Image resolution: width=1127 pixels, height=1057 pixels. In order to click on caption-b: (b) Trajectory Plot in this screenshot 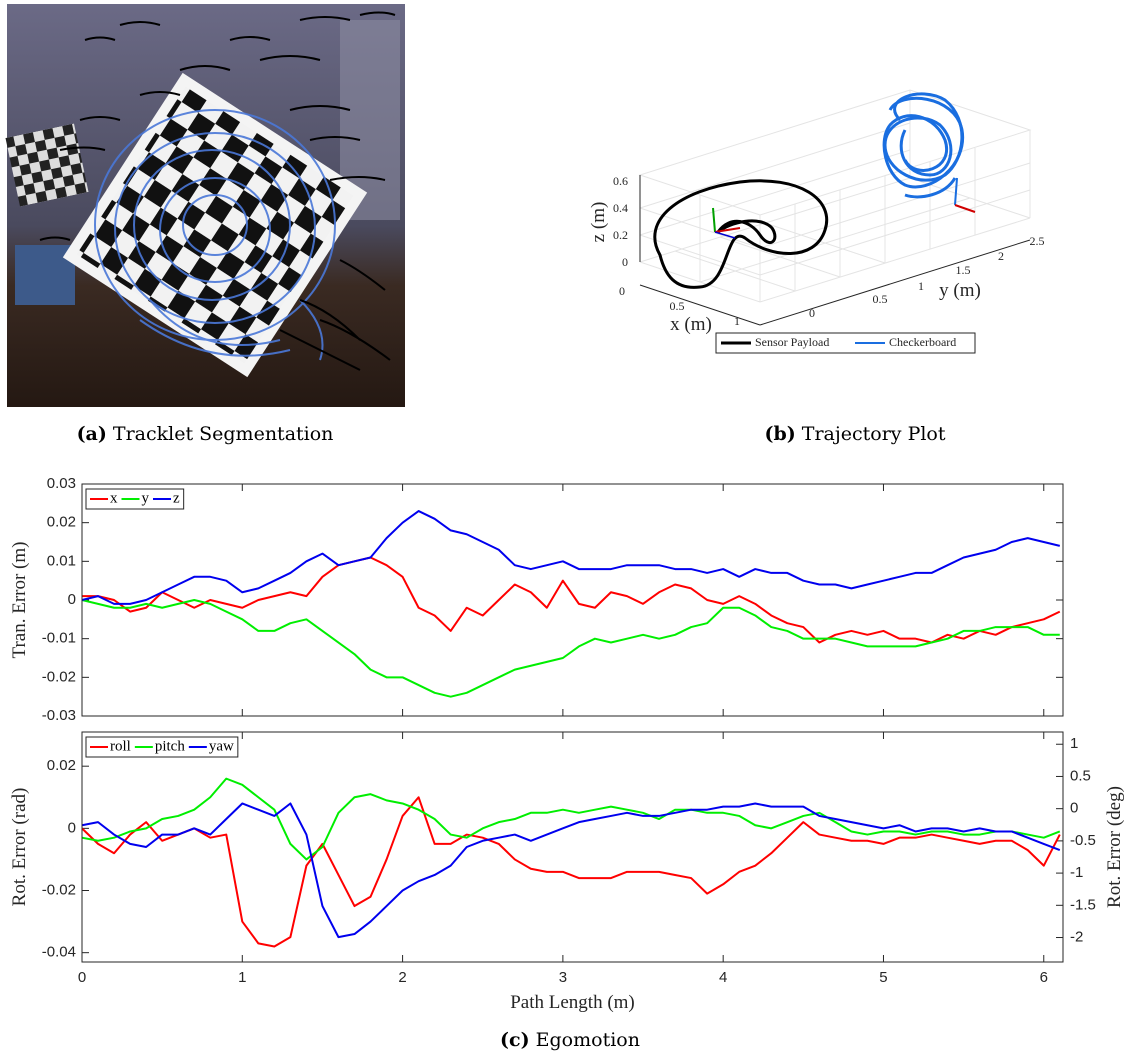, I will do `click(854, 434)`.